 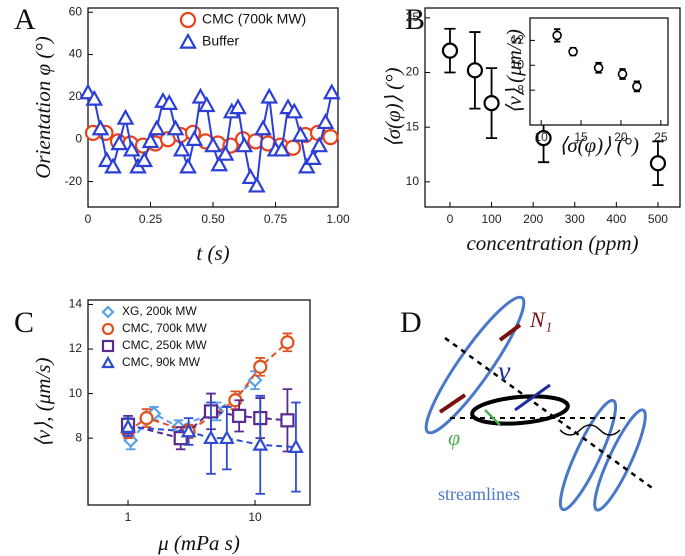 I want to click on x-axis-title: μ (mPa s), so click(x=198, y=543).